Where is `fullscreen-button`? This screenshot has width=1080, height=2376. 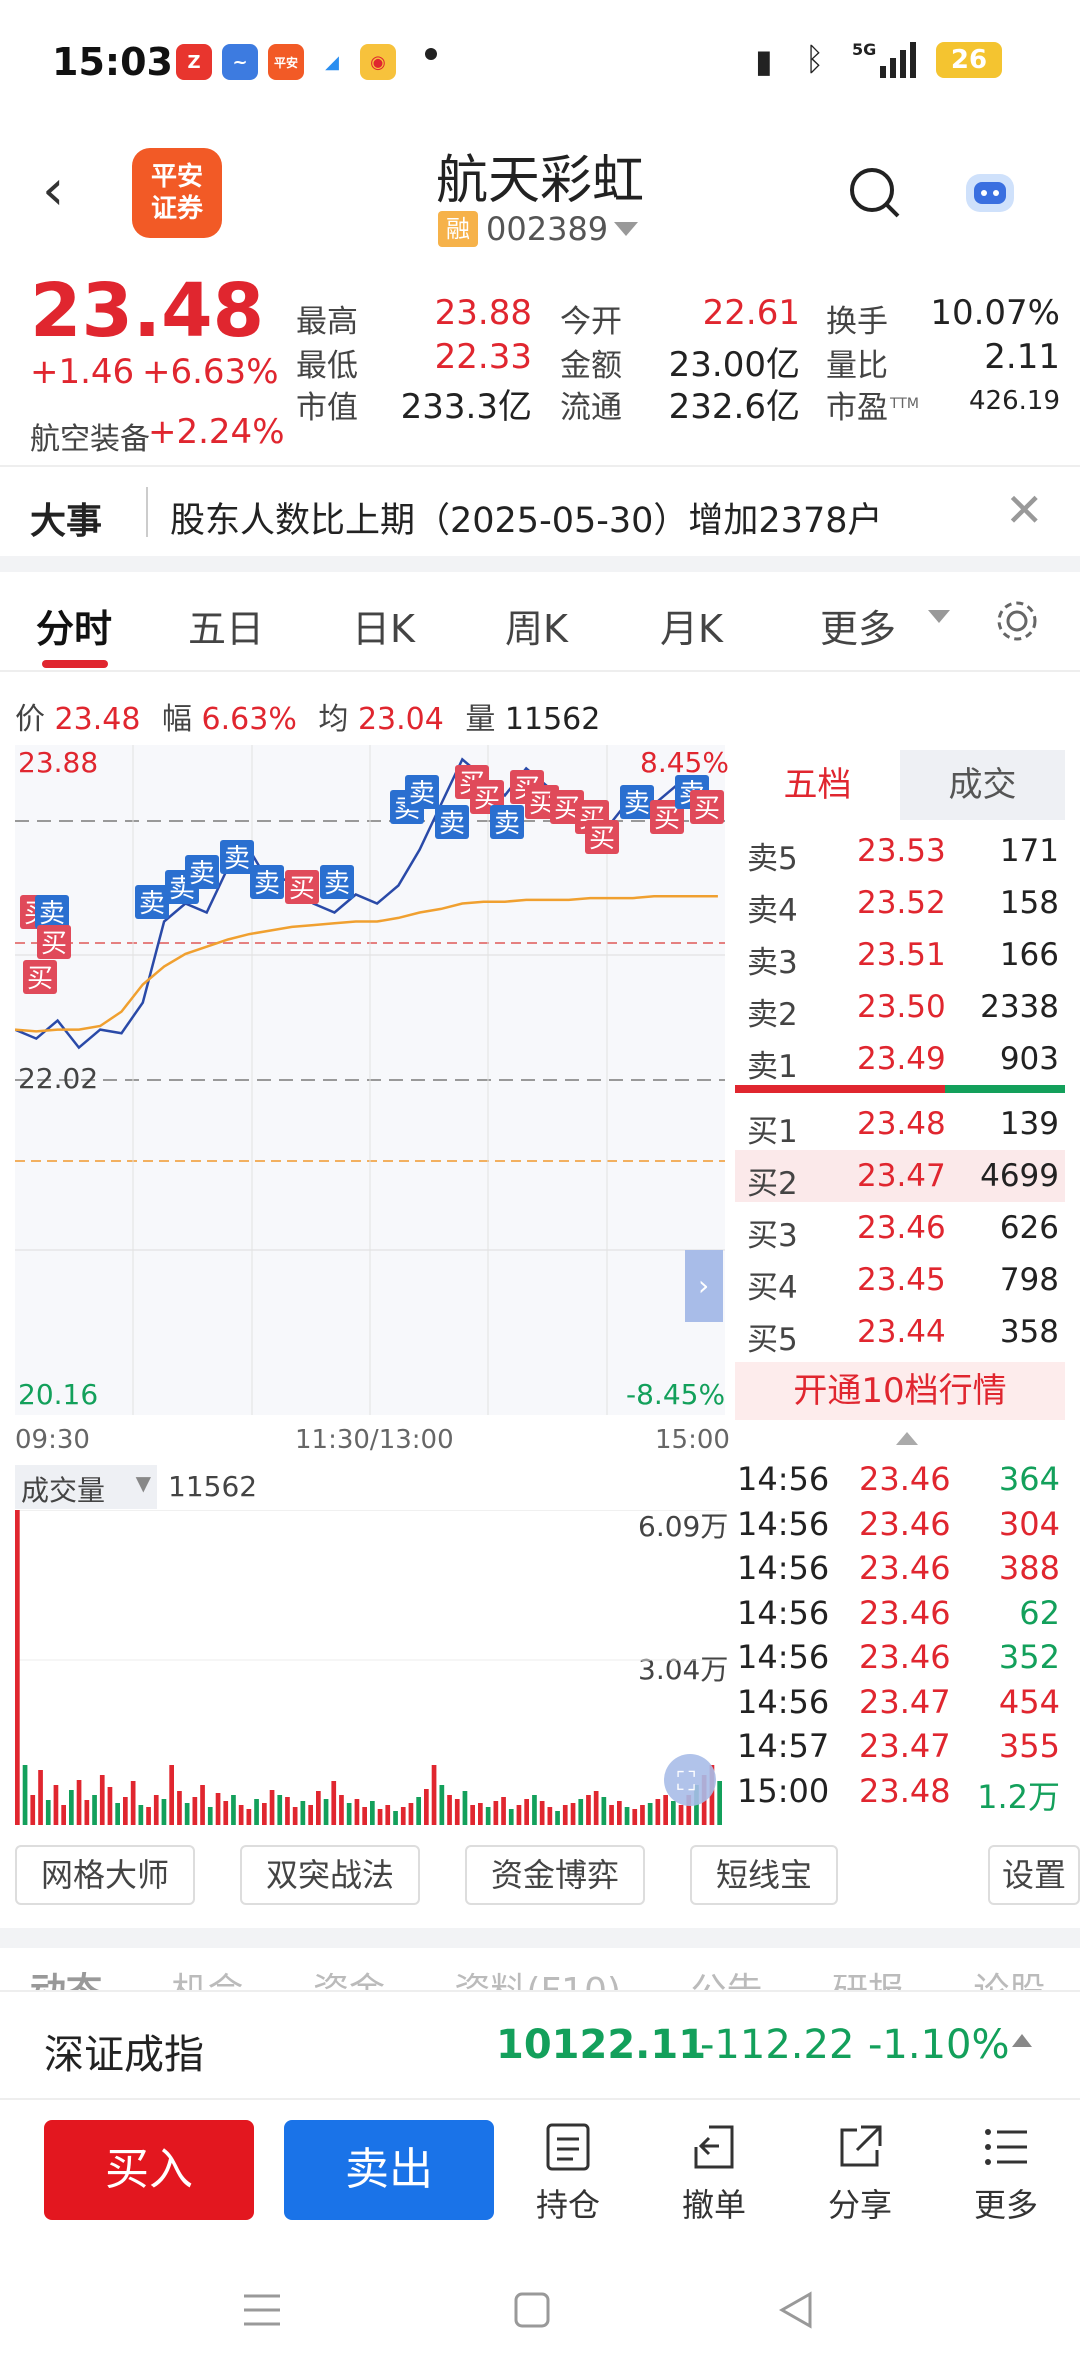 fullscreen-button is located at coordinates (690, 1780).